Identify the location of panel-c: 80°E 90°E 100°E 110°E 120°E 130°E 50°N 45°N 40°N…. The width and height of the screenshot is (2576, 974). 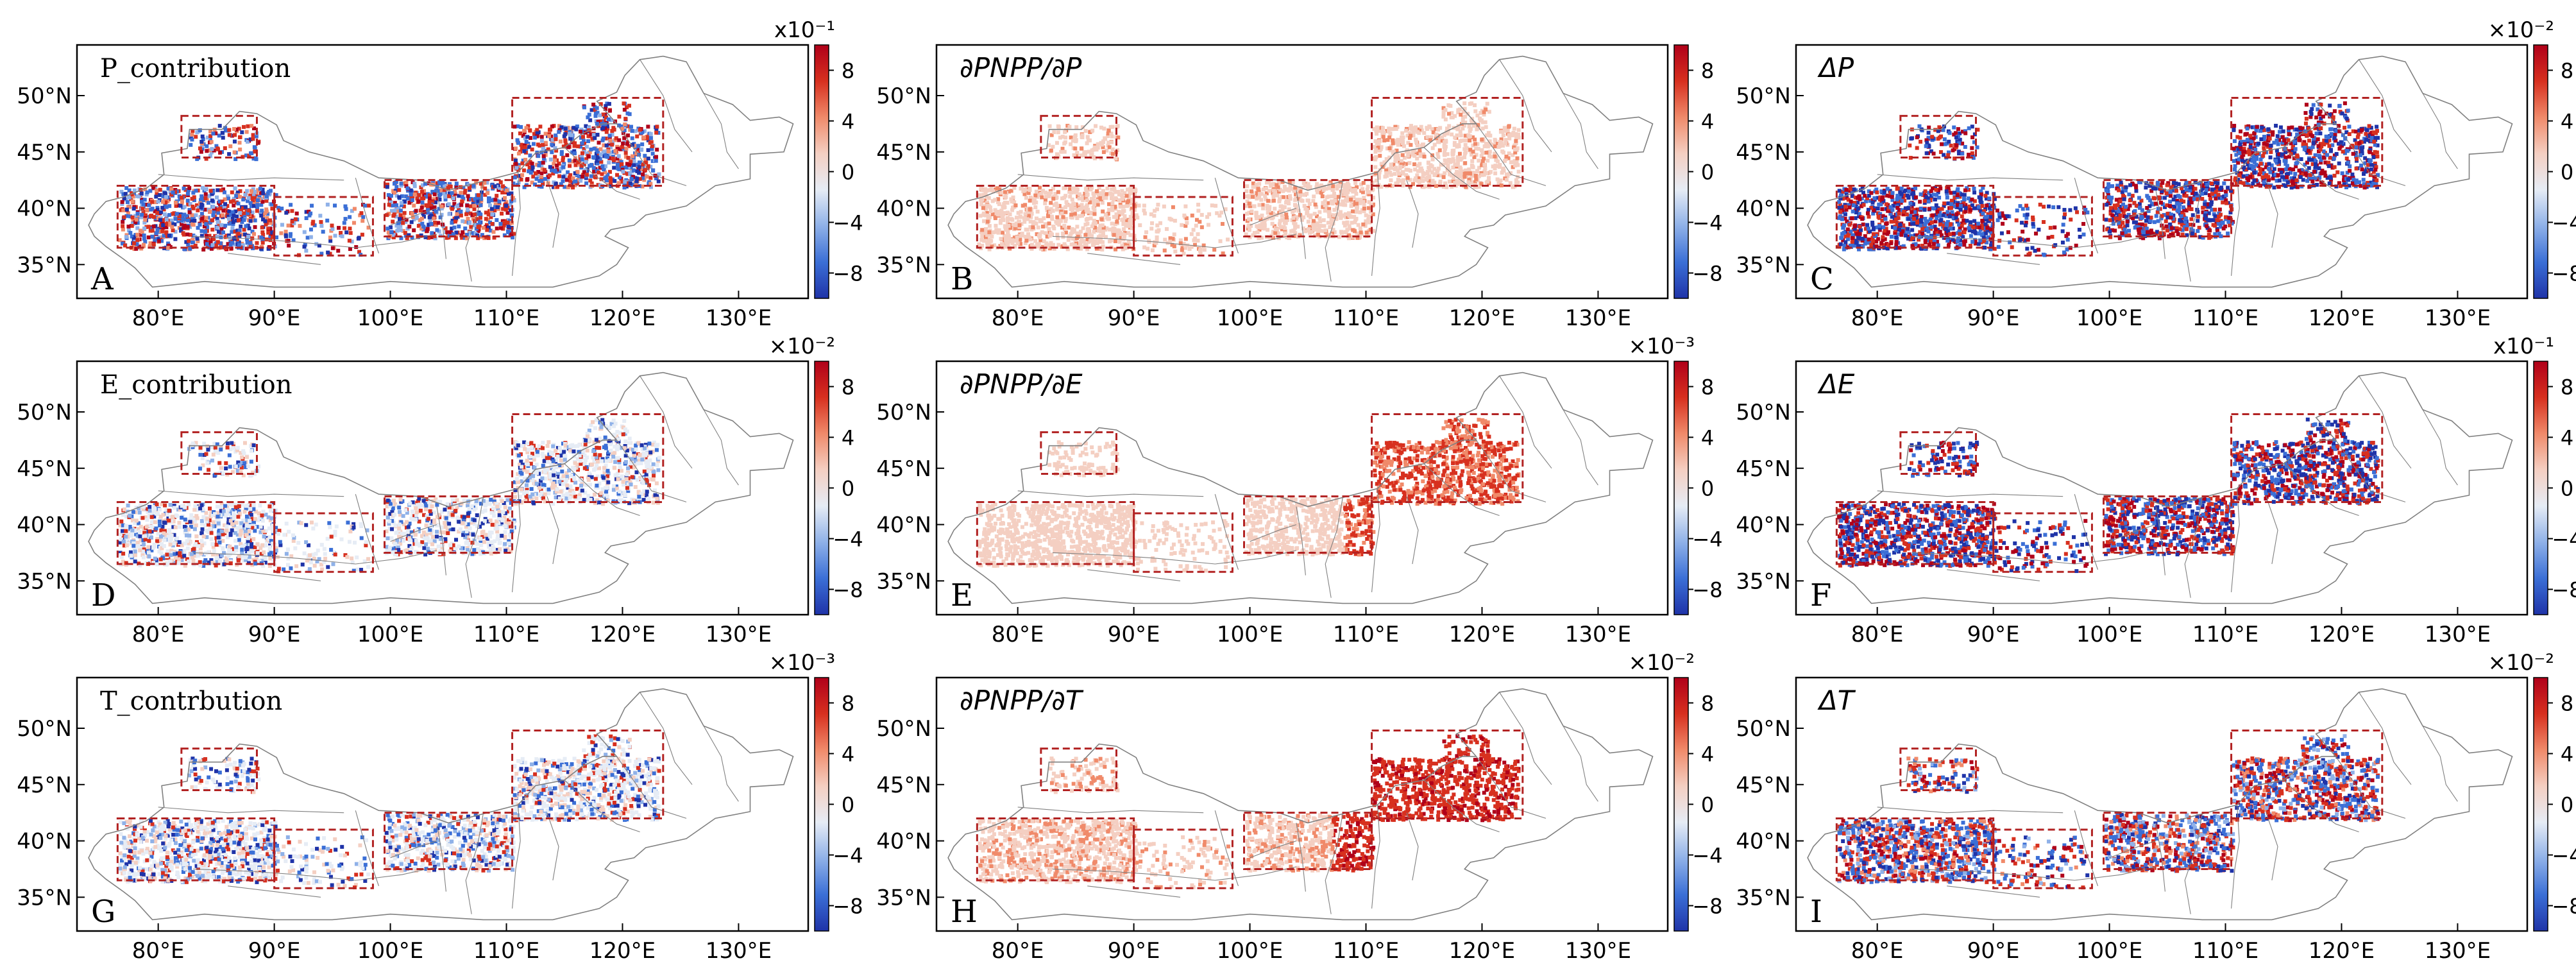
(2156, 174).